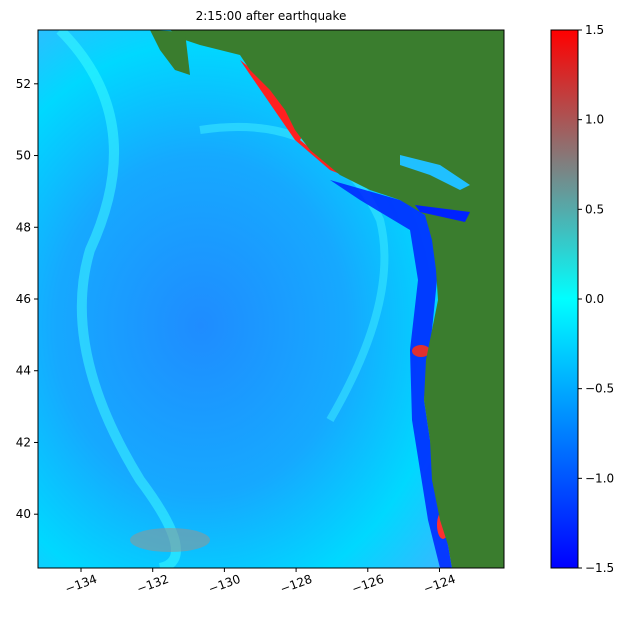 The width and height of the screenshot is (630, 619). Describe the element at coordinates (23, 442) in the screenshot. I see `y-tick-label: 42` at that location.